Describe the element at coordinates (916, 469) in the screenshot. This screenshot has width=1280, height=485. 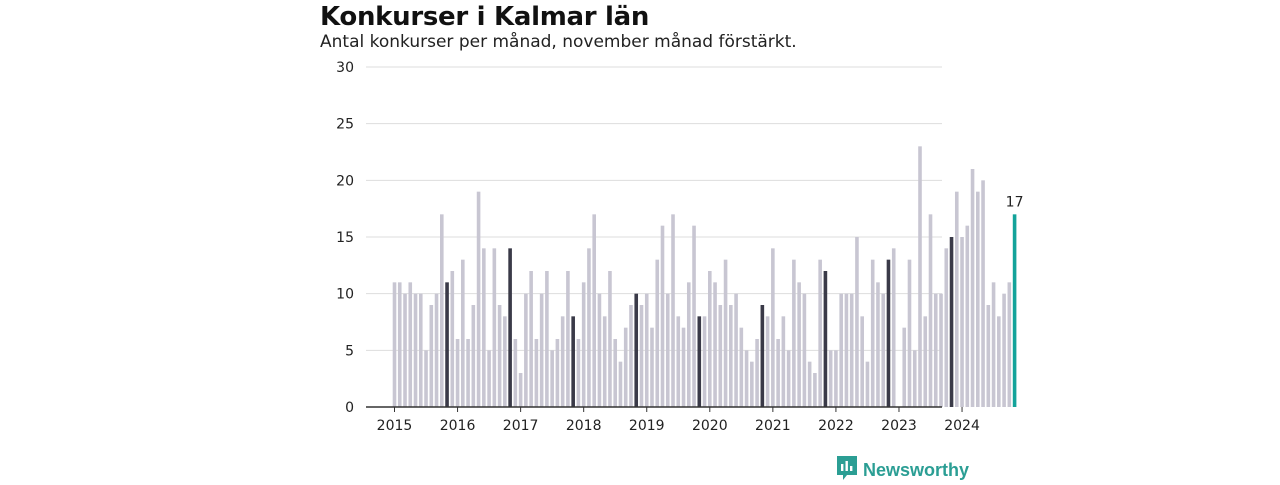
I see `brand-name: Newsworthy` at that location.